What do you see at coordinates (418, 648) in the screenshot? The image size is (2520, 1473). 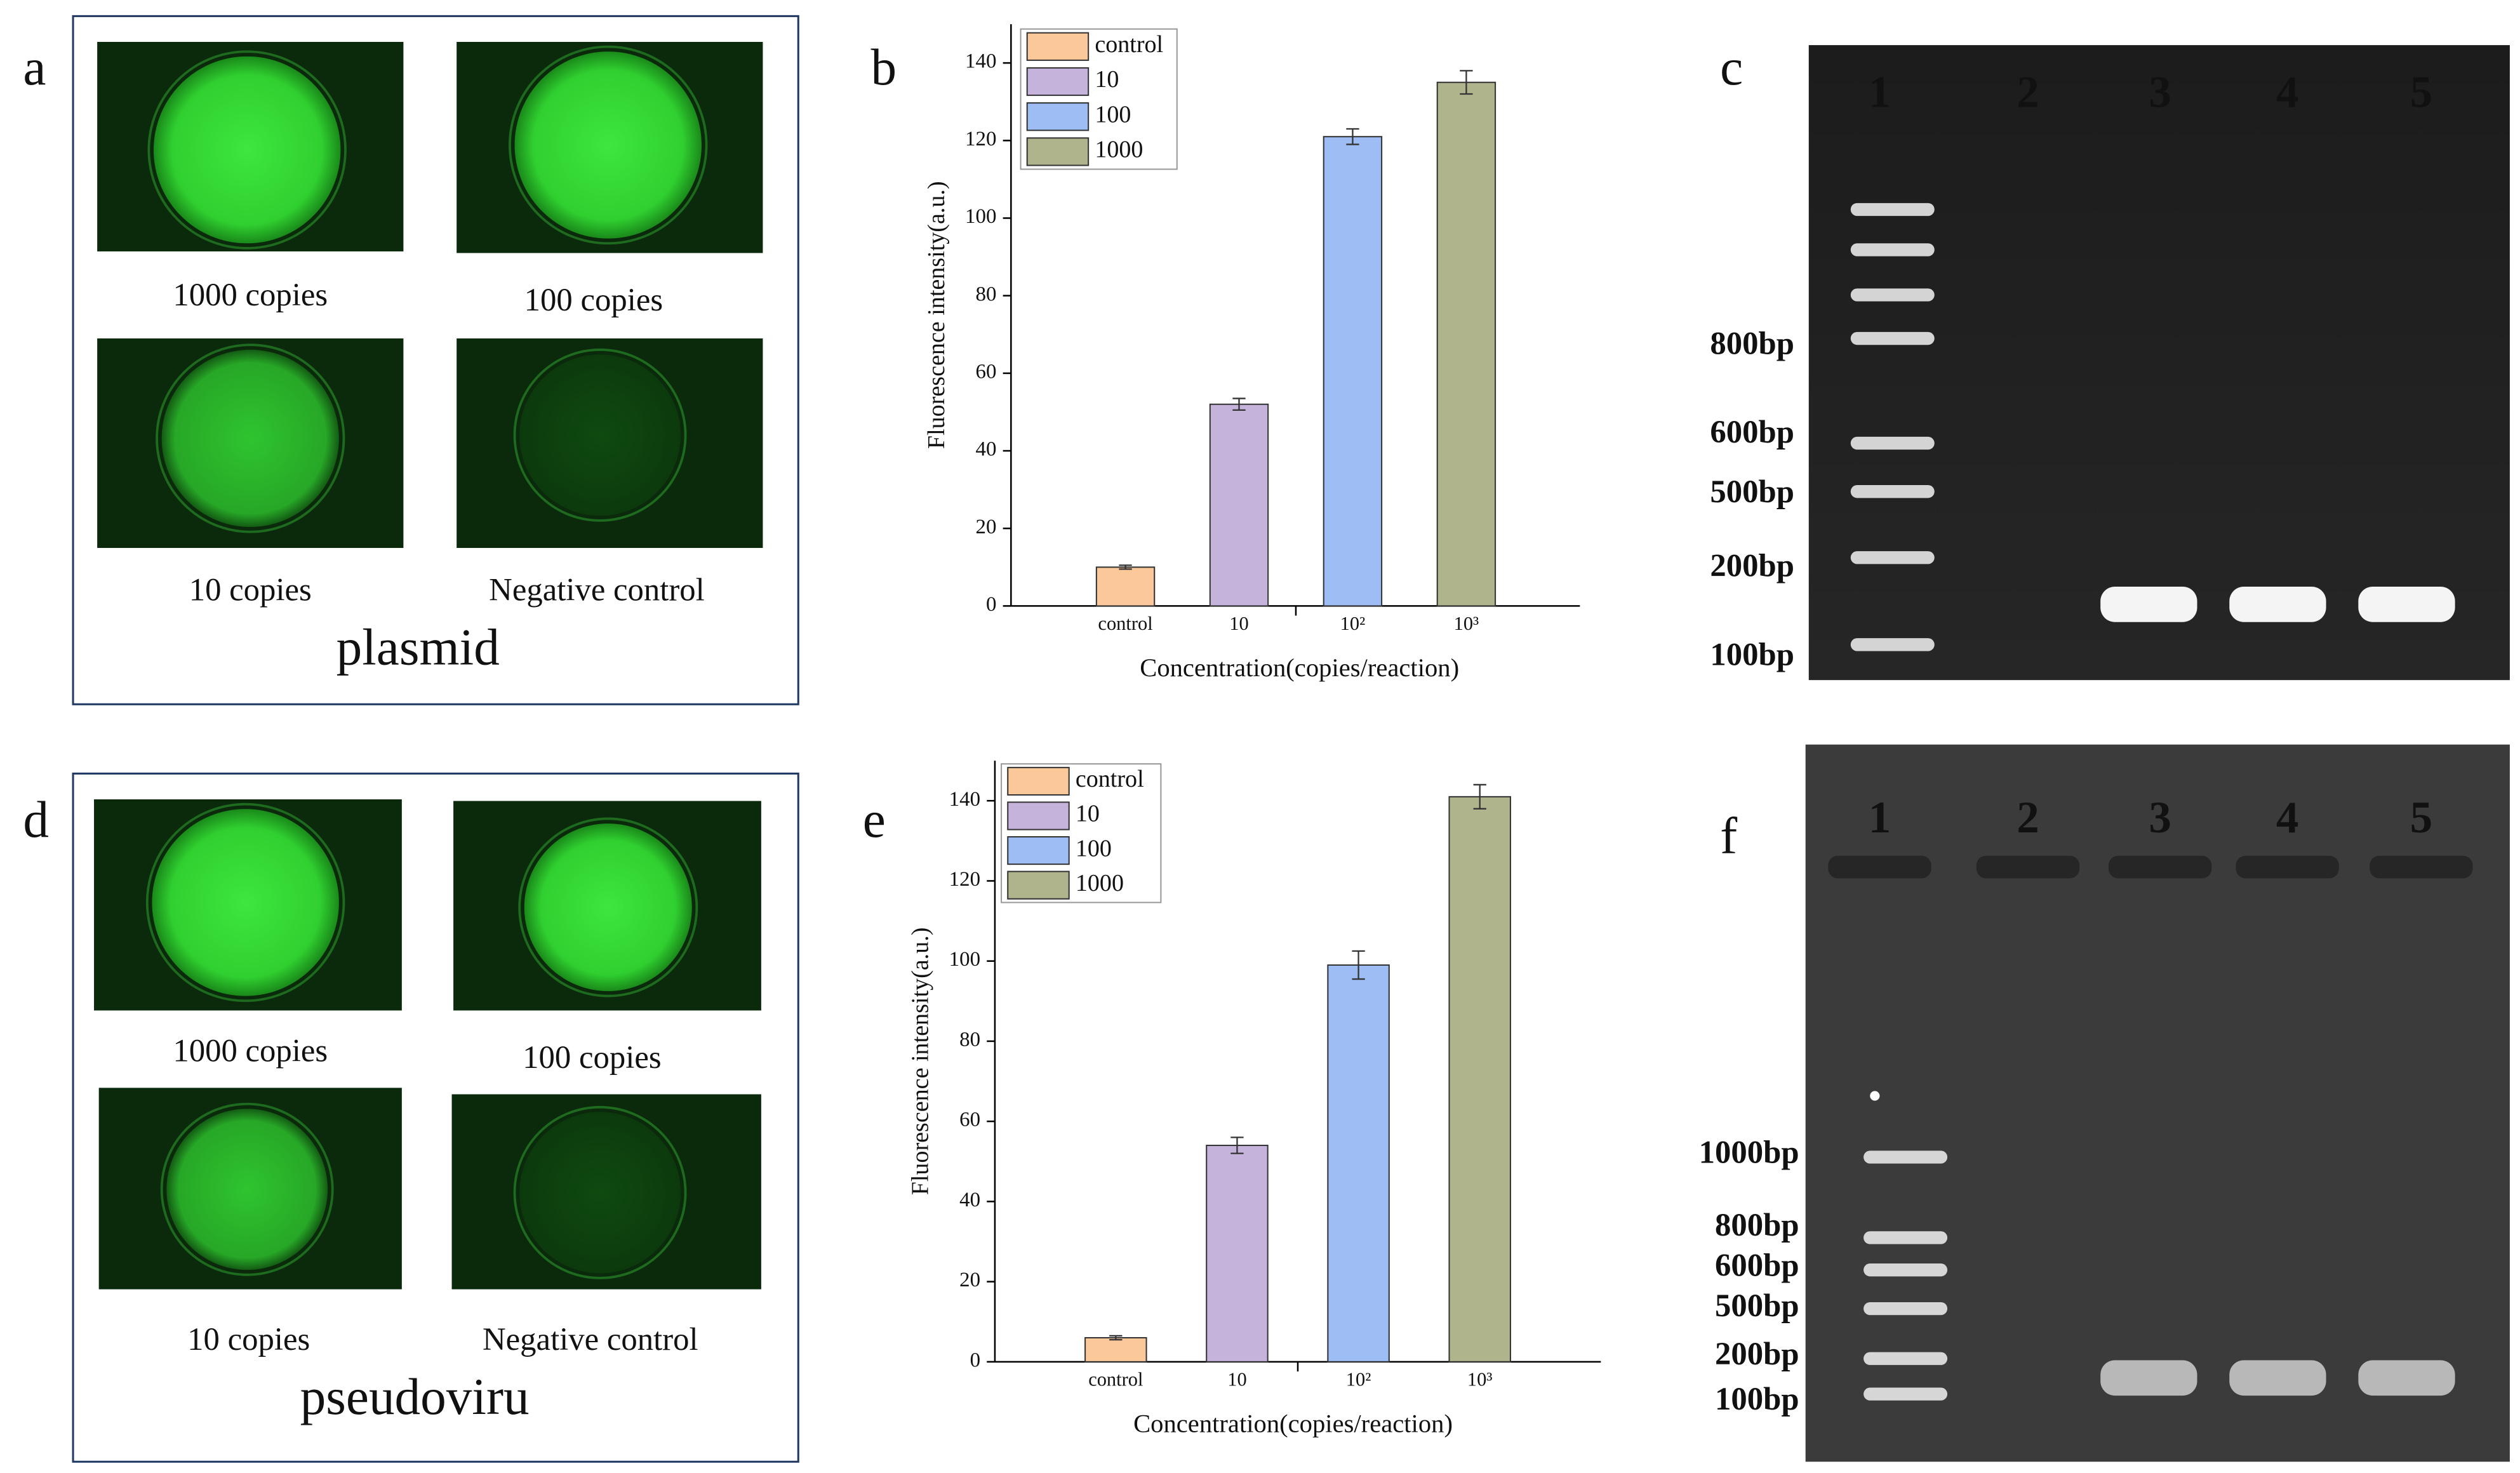 I see `sample-label: plasmid` at bounding box center [418, 648].